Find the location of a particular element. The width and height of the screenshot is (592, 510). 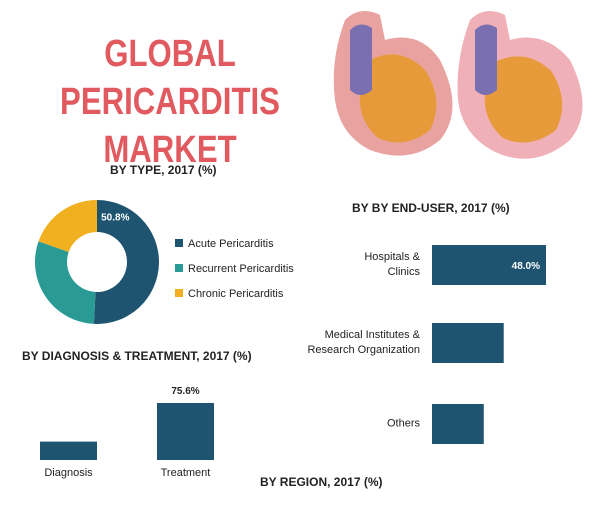

y-tick-label: Others is located at coordinates (403, 423).